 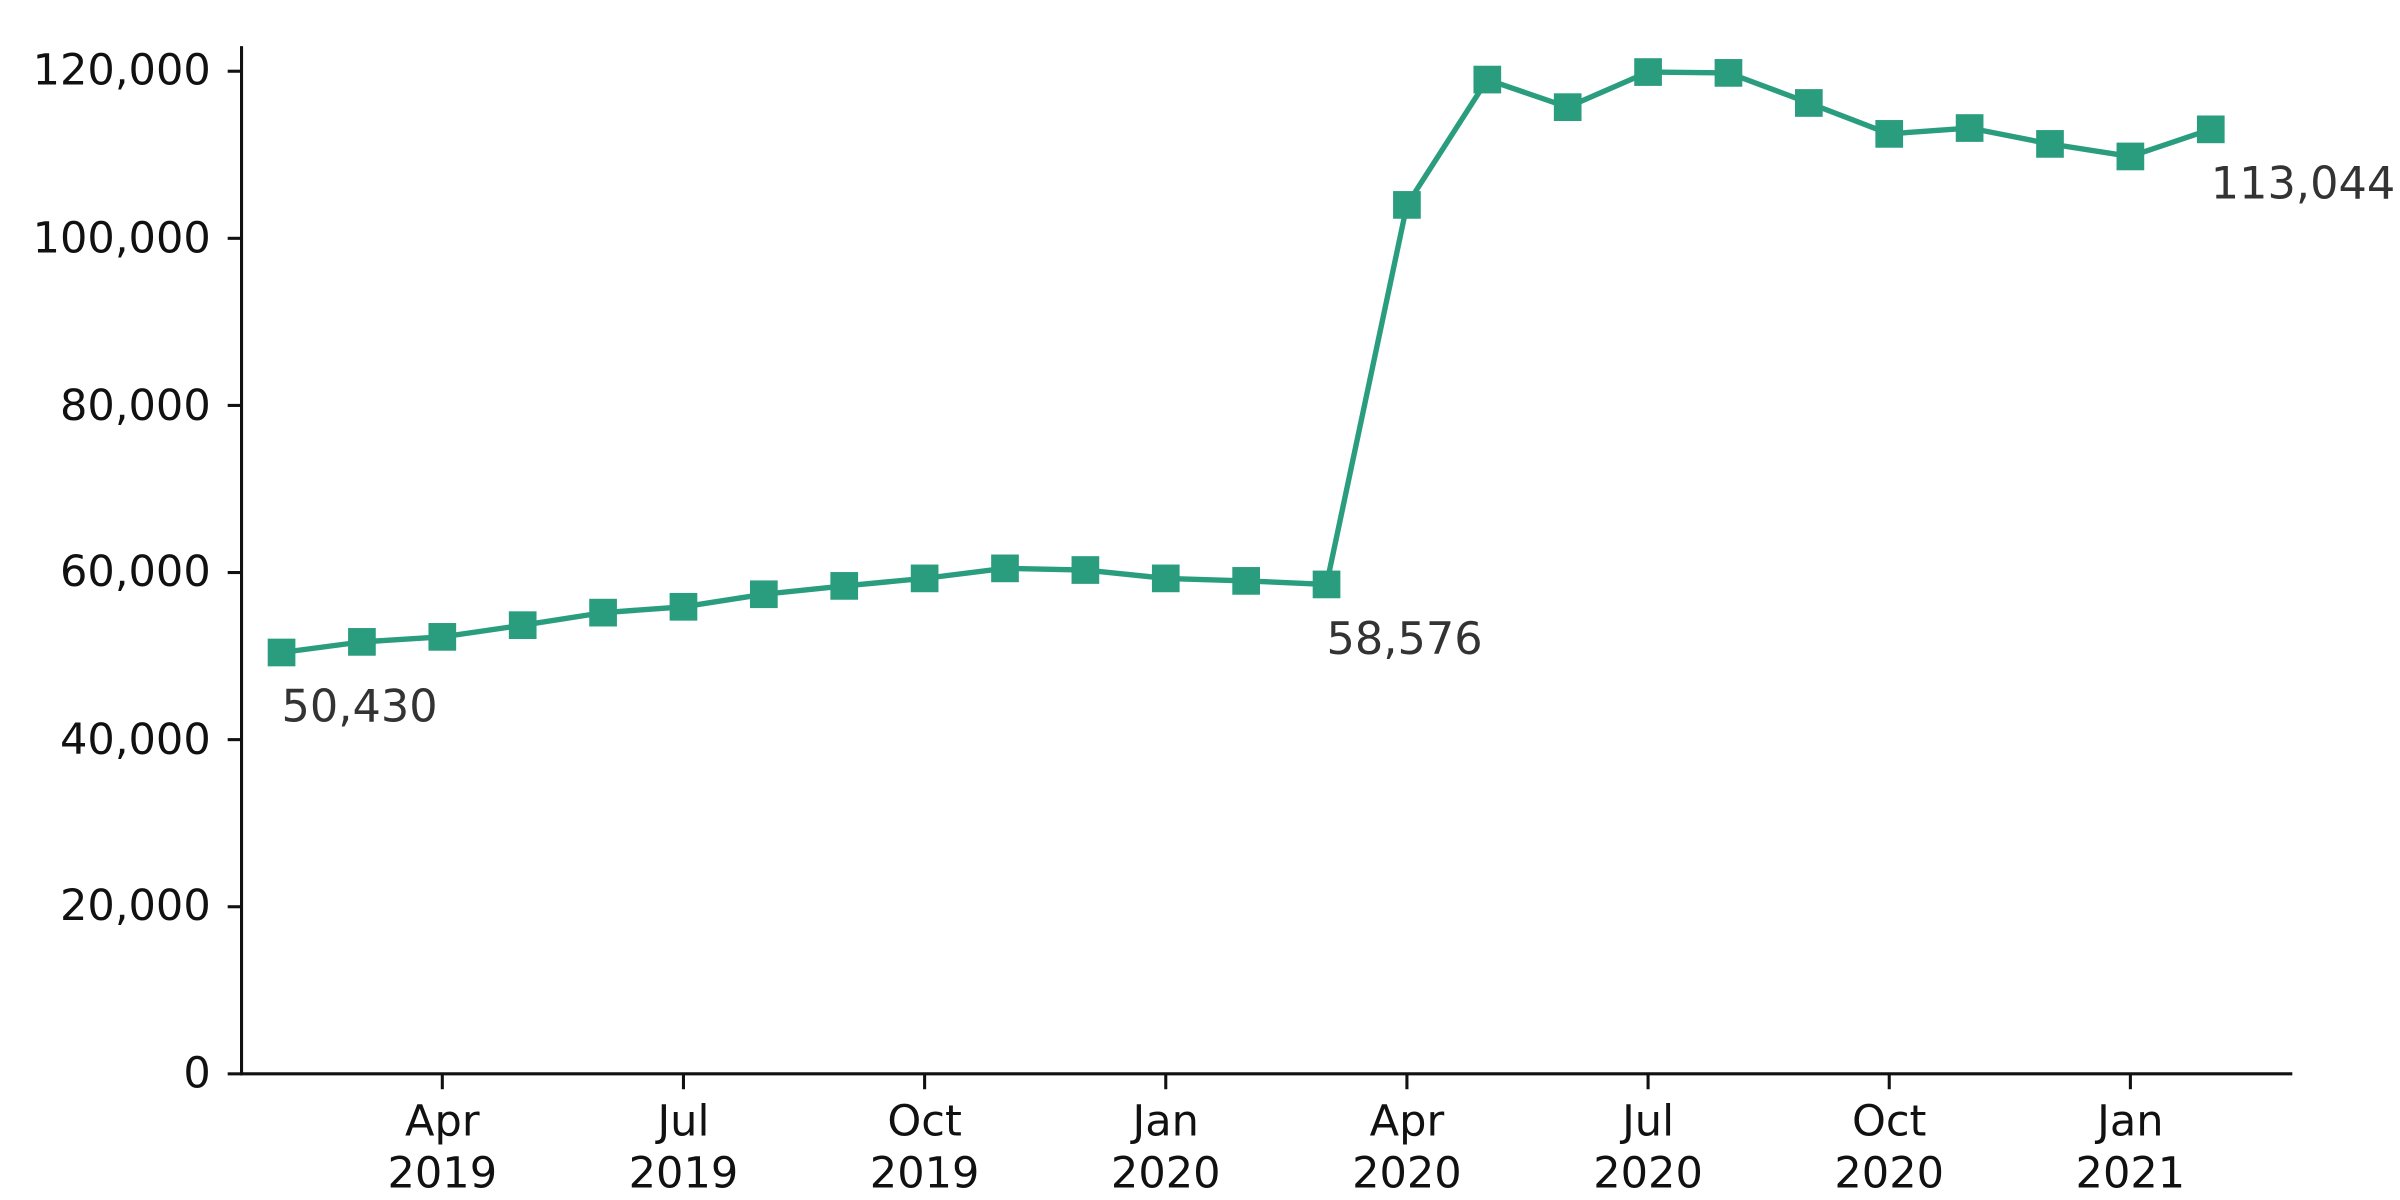 I want to click on x-tick-label: Jan 2020, so click(x=1165, y=1147).